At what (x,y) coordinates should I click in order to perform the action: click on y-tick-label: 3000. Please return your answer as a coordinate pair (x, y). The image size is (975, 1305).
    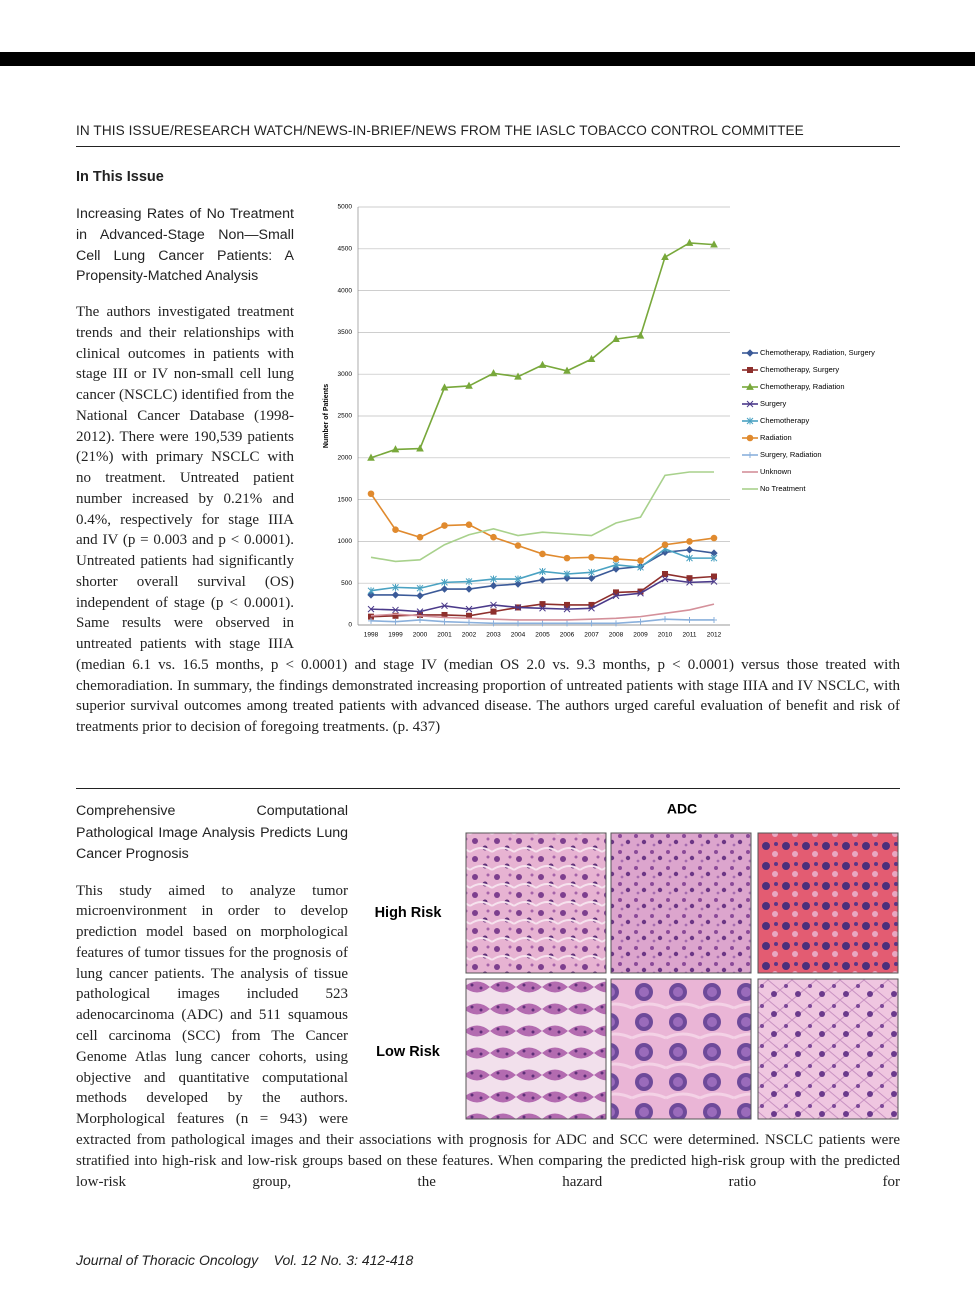
    Looking at the image, I should click on (345, 374).